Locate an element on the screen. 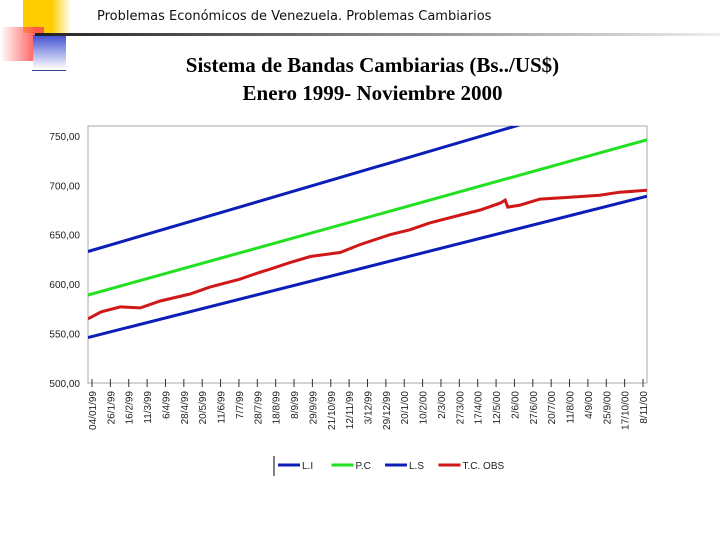  x-tick-label: 7/7/99 is located at coordinates (240, 405).